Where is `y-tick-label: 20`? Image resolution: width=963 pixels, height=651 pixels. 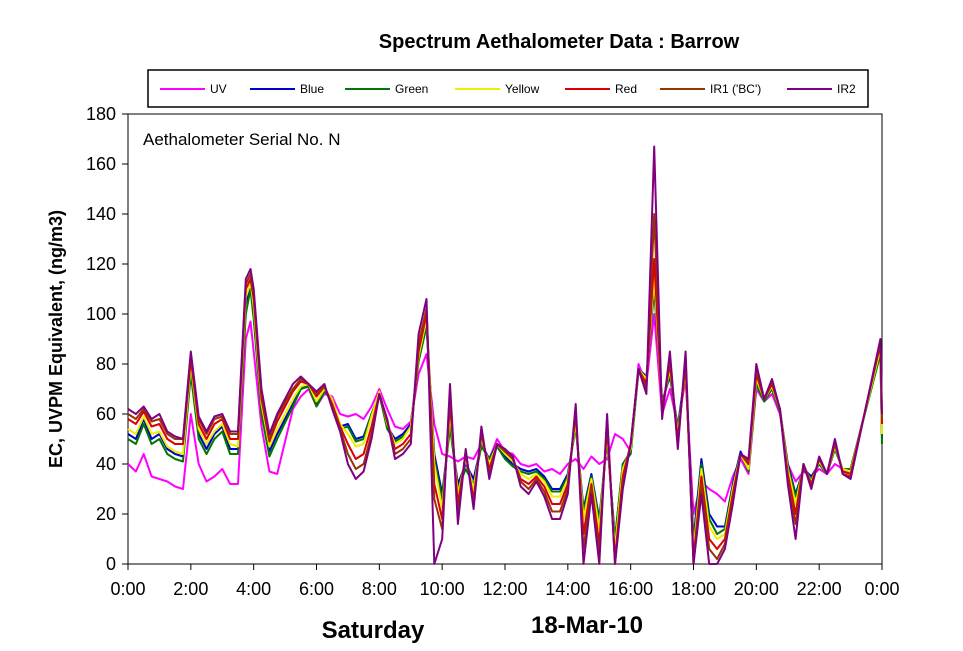 y-tick-label: 20 is located at coordinates (106, 514).